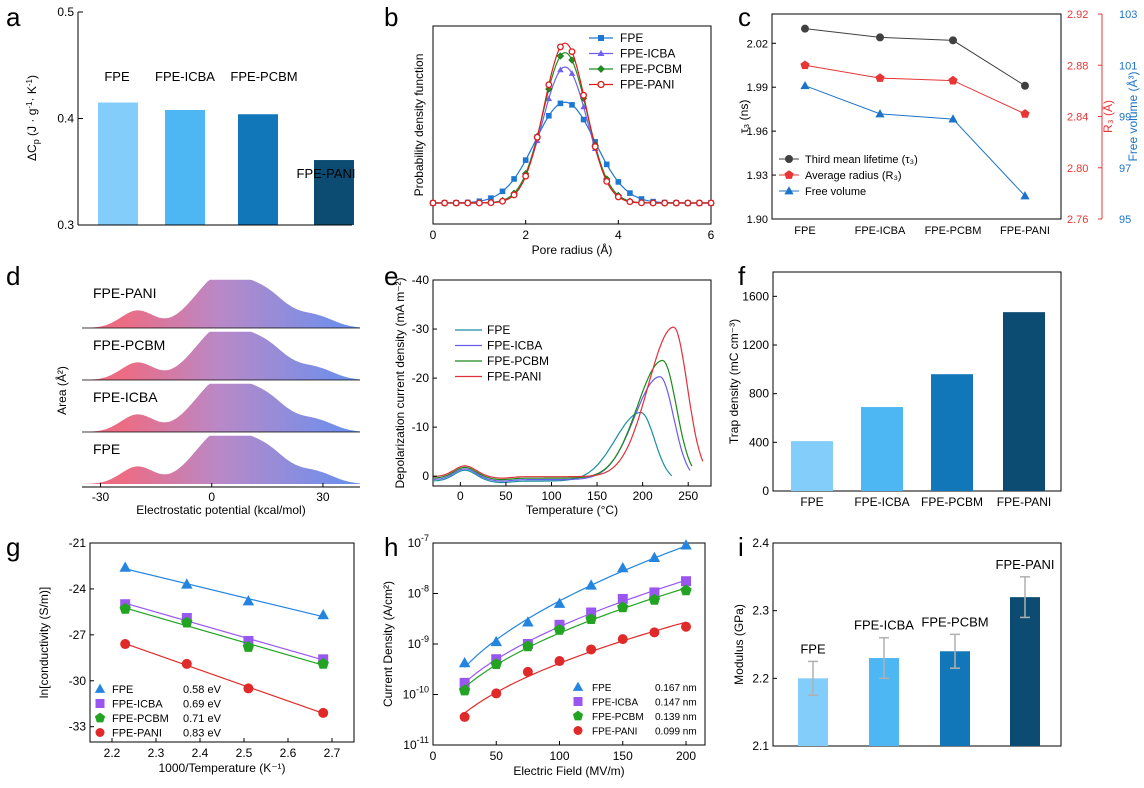 This screenshot has width=1144, height=788. What do you see at coordinates (804, 231) in the screenshot?
I see `x-tick-label: FPE` at bounding box center [804, 231].